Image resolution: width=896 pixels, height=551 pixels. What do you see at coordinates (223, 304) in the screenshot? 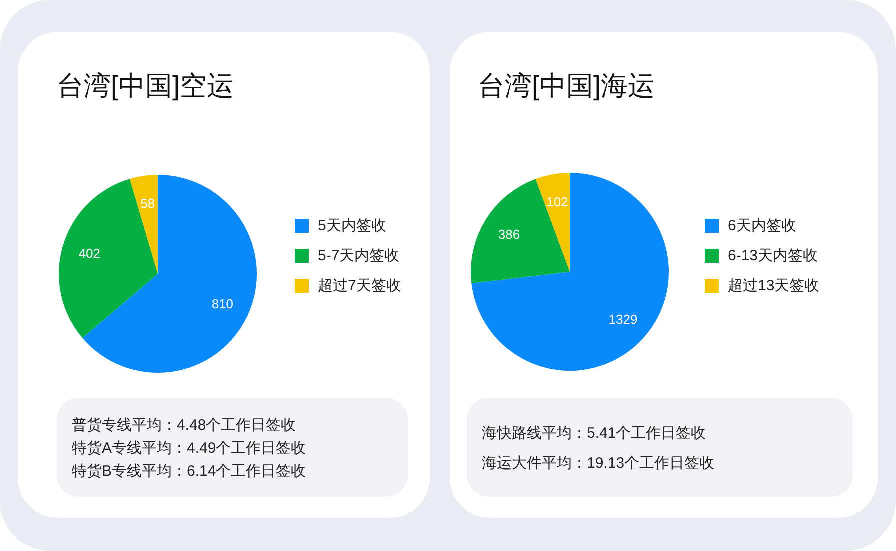
I see `data-label: 810` at bounding box center [223, 304].